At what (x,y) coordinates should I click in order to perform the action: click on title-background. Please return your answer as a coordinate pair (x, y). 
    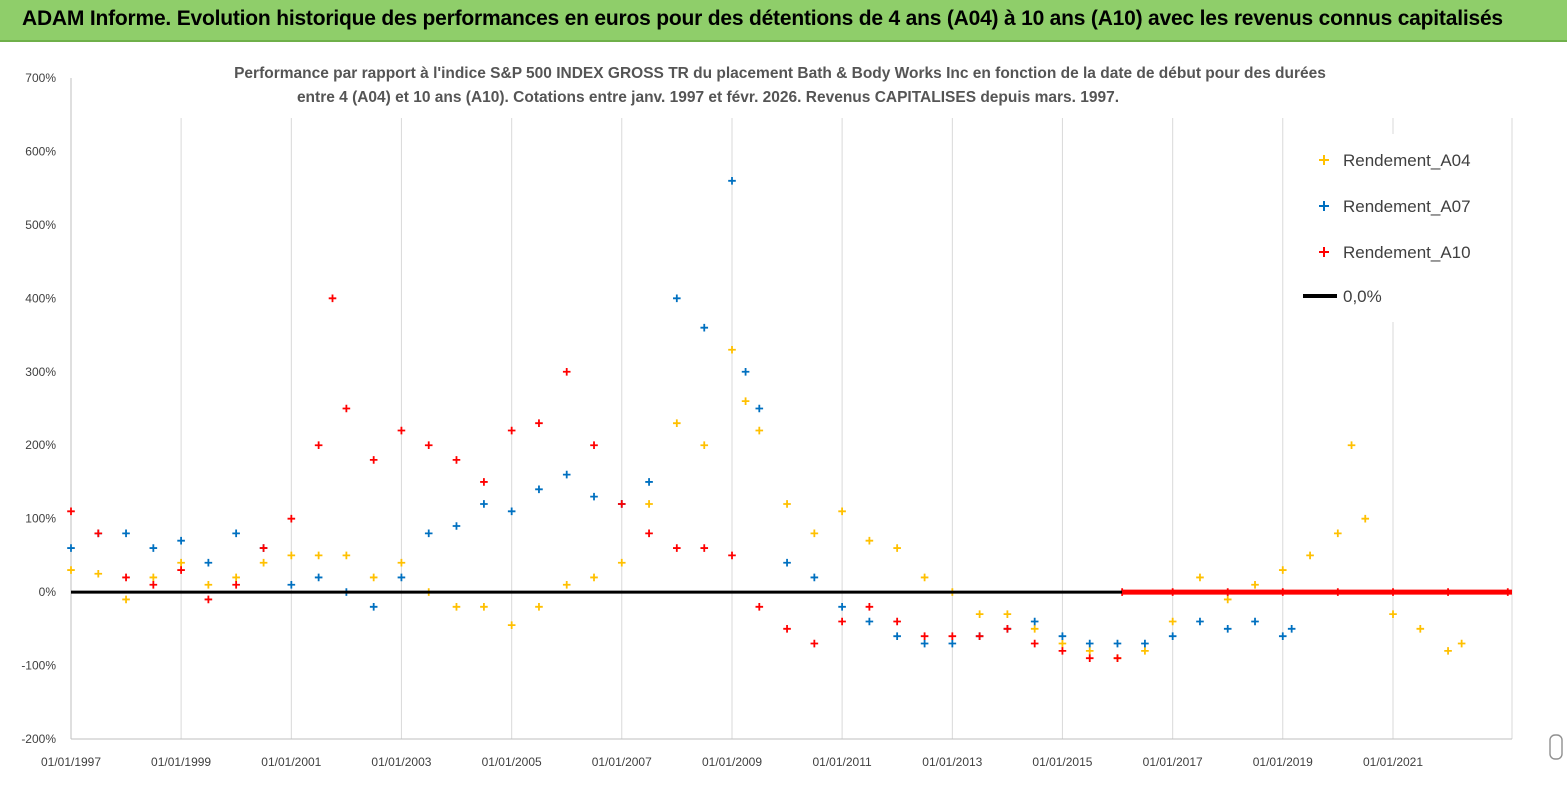
    Looking at the image, I should click on (780, 87).